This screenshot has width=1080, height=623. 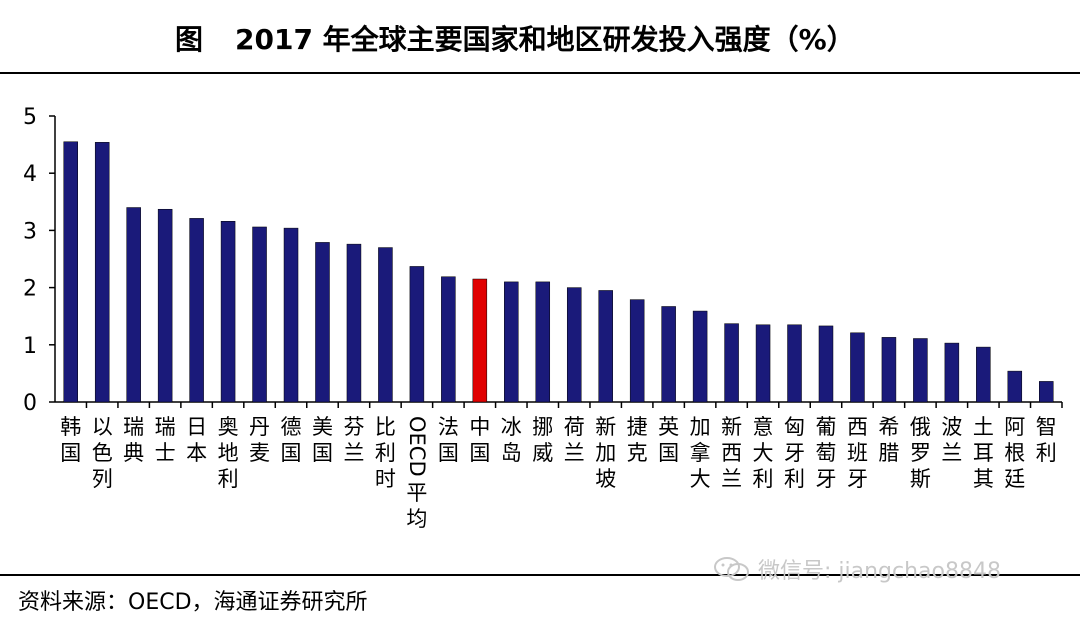 What do you see at coordinates (448, 440) in the screenshot?
I see `x-tick-label: 法国` at bounding box center [448, 440].